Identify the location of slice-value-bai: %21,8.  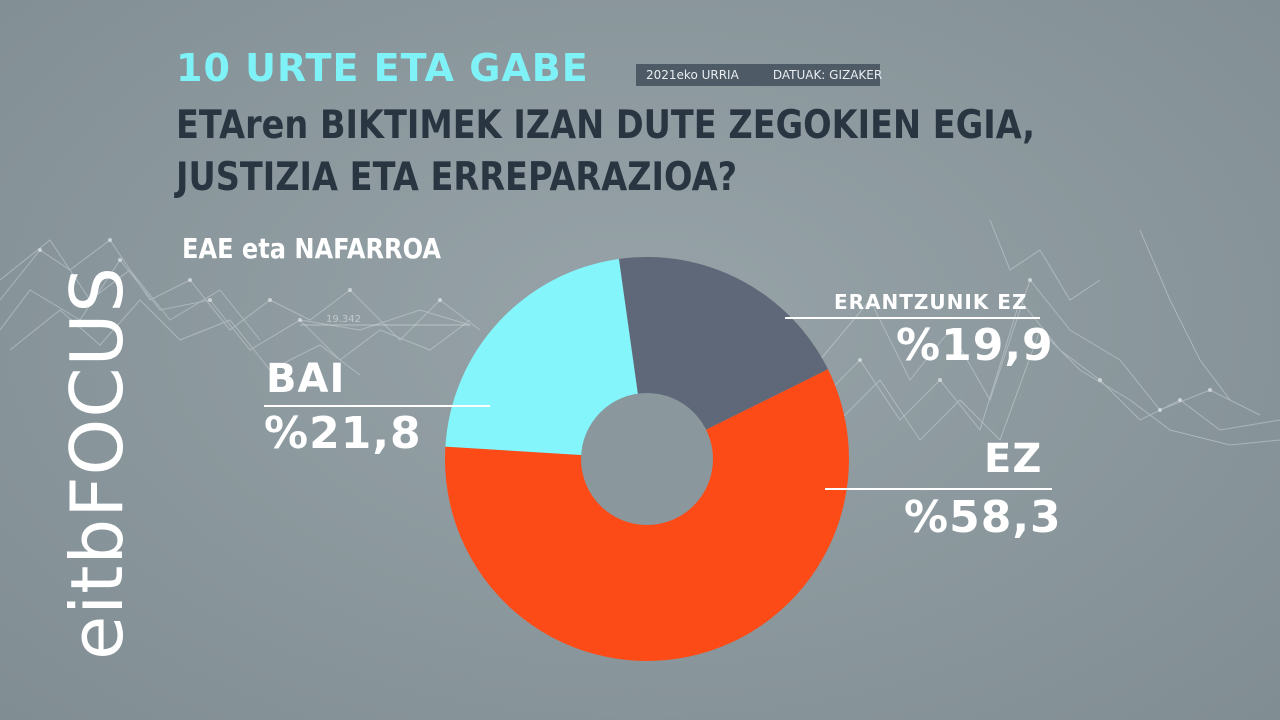
(343, 433).